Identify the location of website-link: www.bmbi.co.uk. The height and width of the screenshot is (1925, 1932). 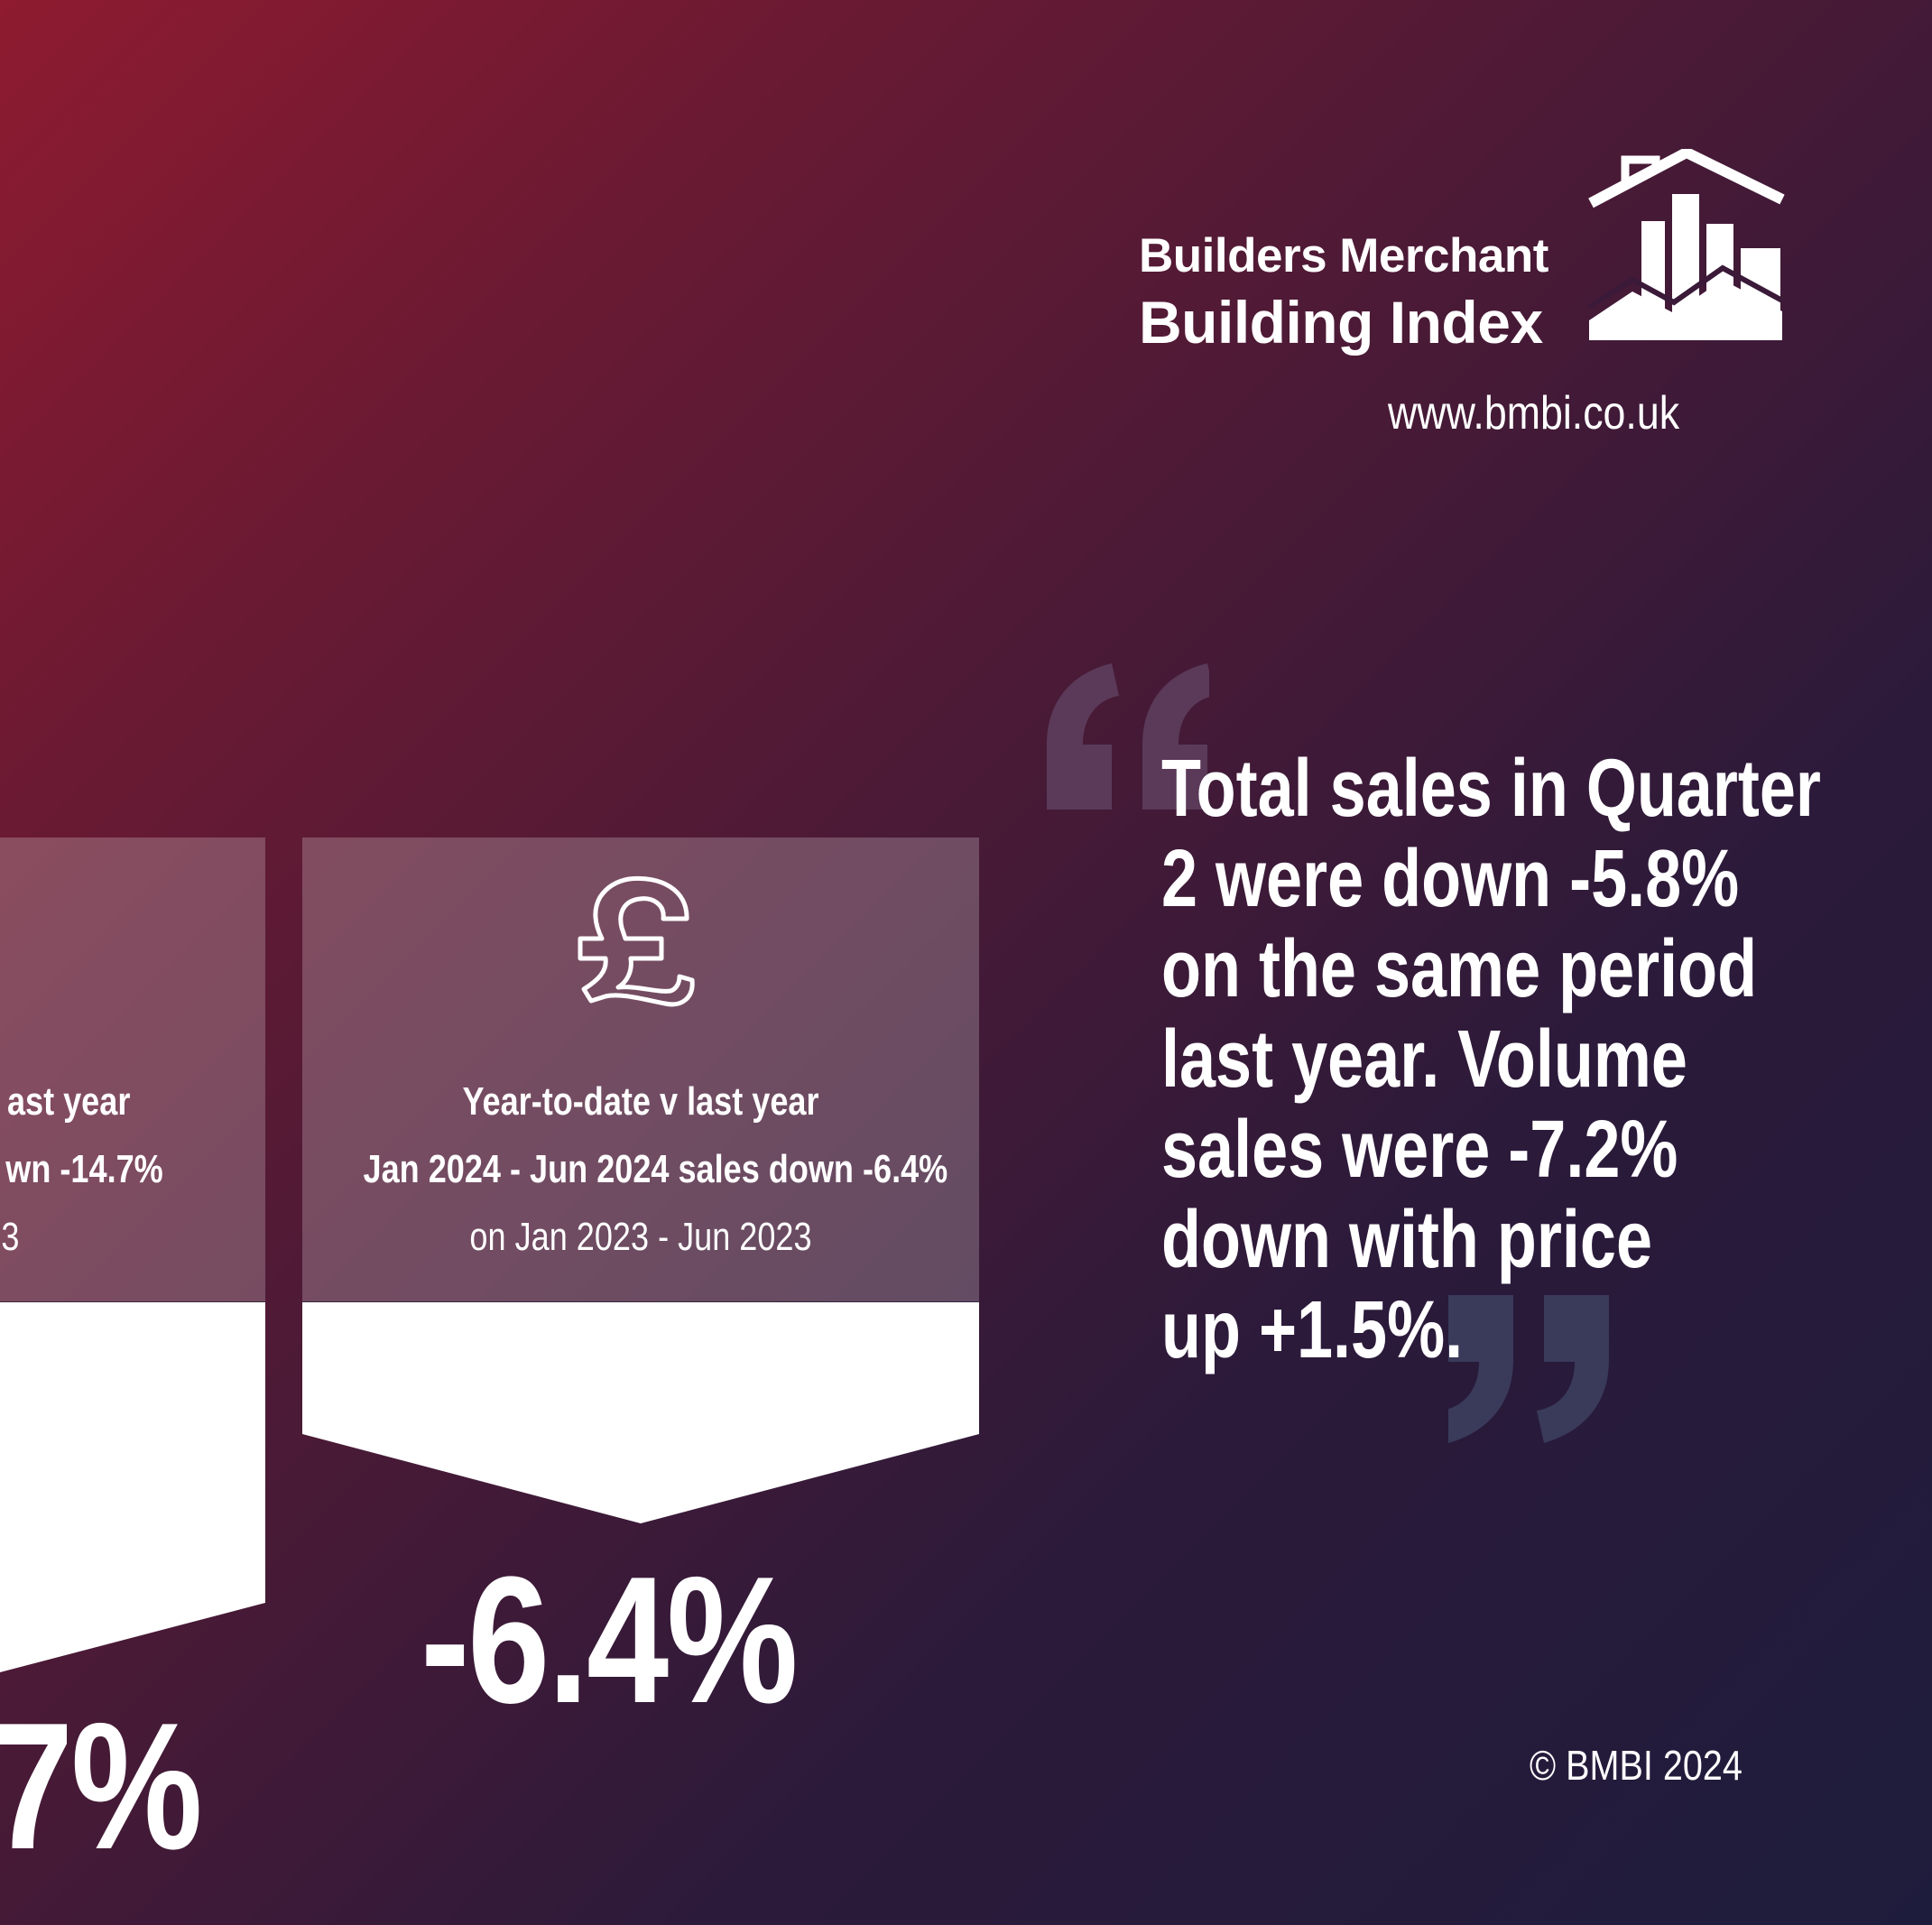
(1534, 413).